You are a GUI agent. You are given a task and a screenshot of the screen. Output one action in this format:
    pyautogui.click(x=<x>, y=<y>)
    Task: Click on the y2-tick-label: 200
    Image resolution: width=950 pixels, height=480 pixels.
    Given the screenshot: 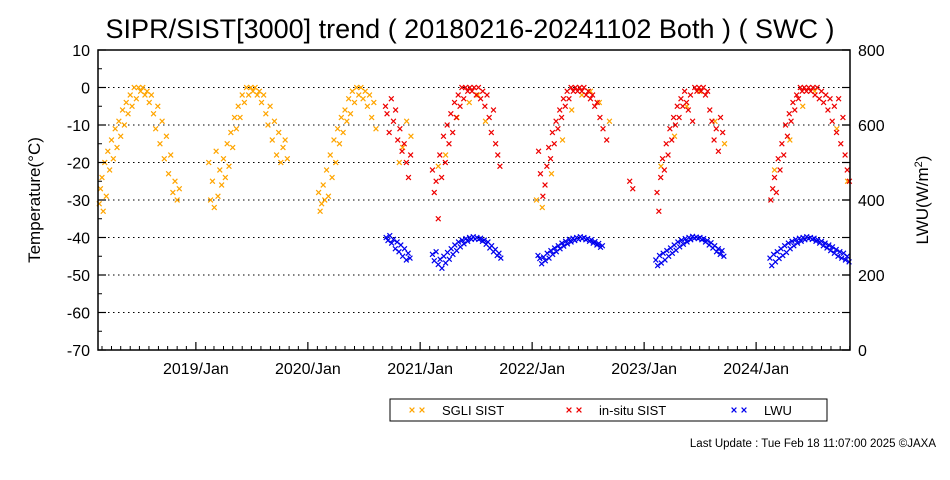 What is the action you would take?
    pyautogui.click(x=871, y=276)
    